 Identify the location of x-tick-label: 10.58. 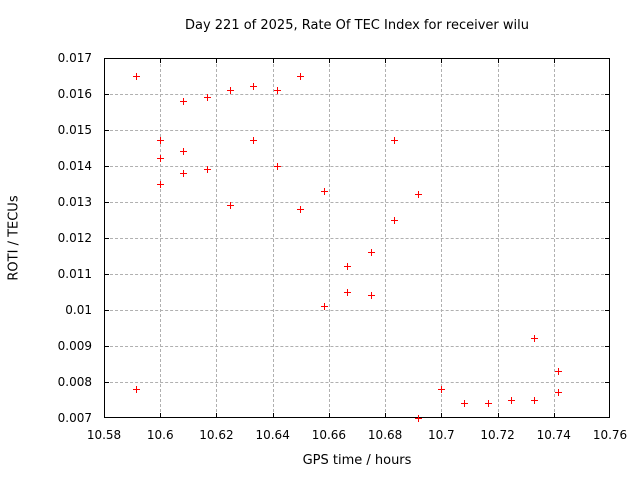
(104, 435).